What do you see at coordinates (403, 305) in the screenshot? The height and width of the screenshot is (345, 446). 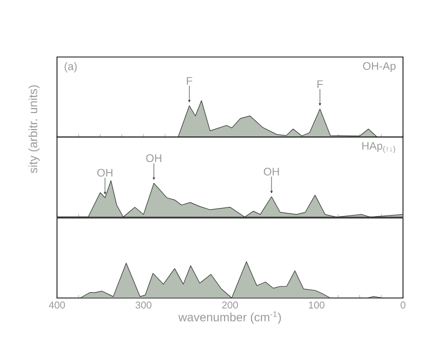 I see `x-tick-label: 0` at bounding box center [403, 305].